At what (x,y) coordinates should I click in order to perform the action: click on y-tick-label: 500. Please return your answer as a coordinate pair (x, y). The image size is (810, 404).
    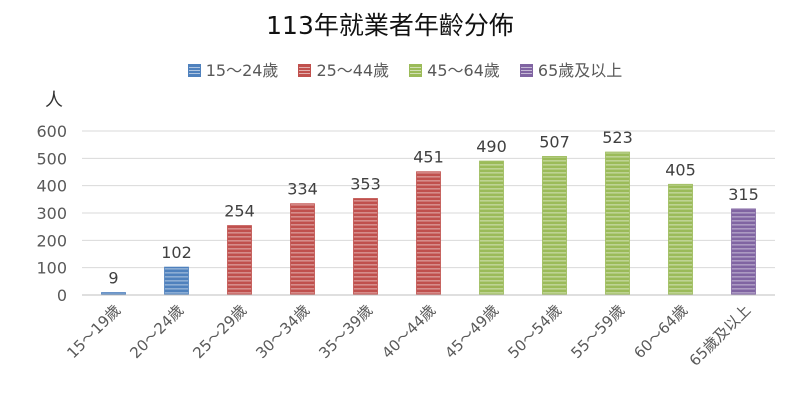
    Looking at the image, I should click on (51, 158).